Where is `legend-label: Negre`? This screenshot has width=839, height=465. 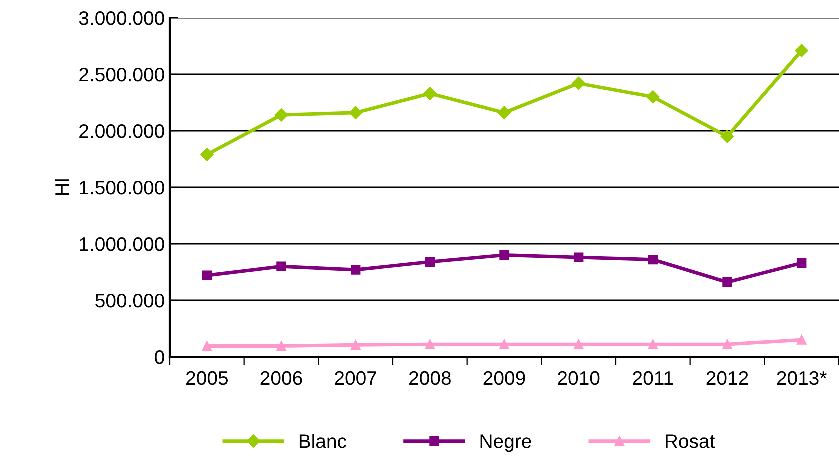
legend-label: Negre is located at coordinates (506, 443).